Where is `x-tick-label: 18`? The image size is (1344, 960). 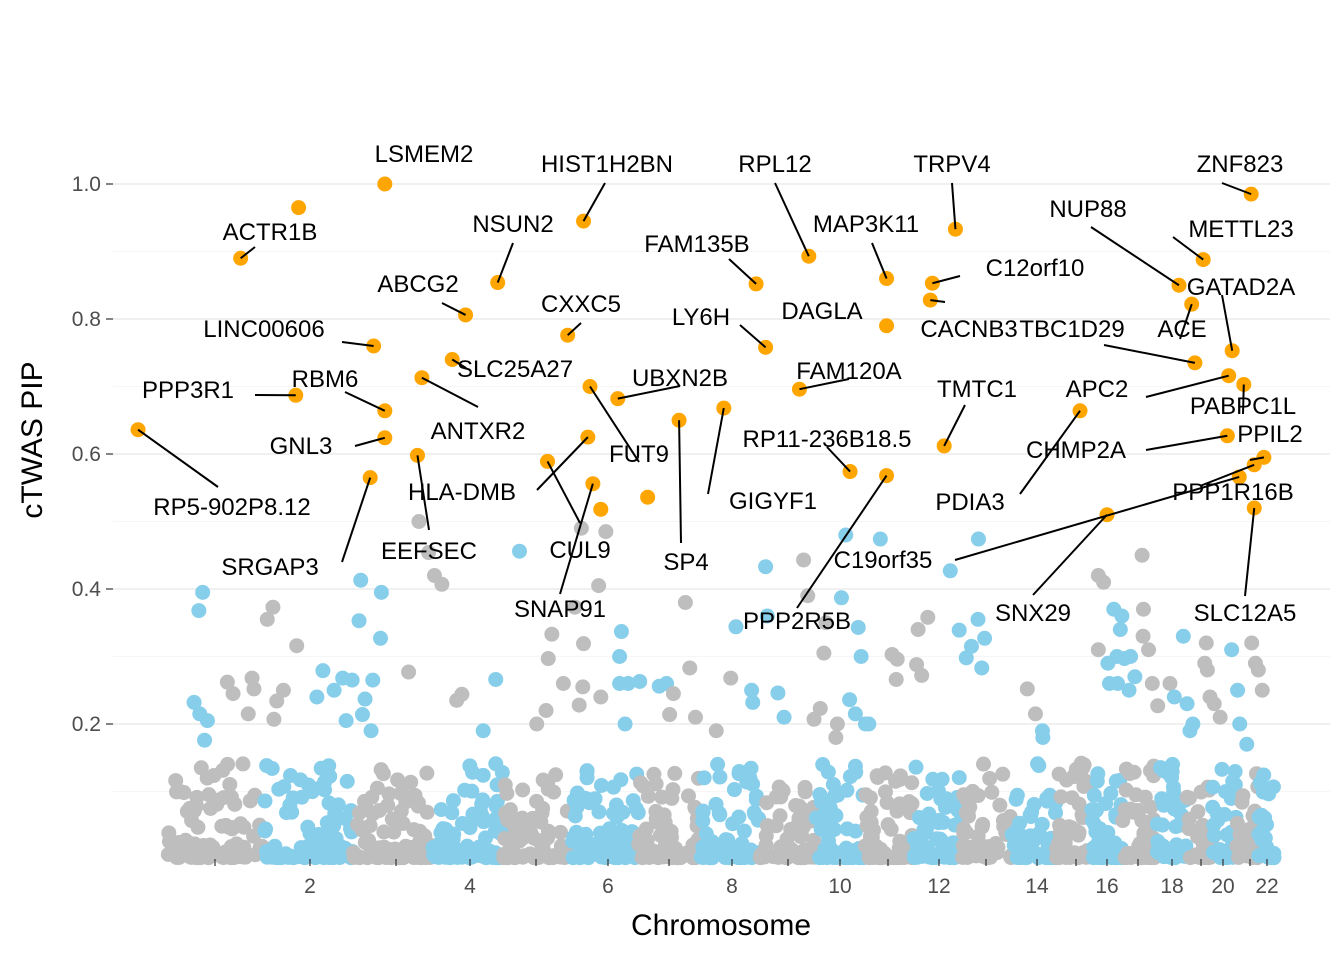
x-tick-label: 18 is located at coordinates (1171, 886).